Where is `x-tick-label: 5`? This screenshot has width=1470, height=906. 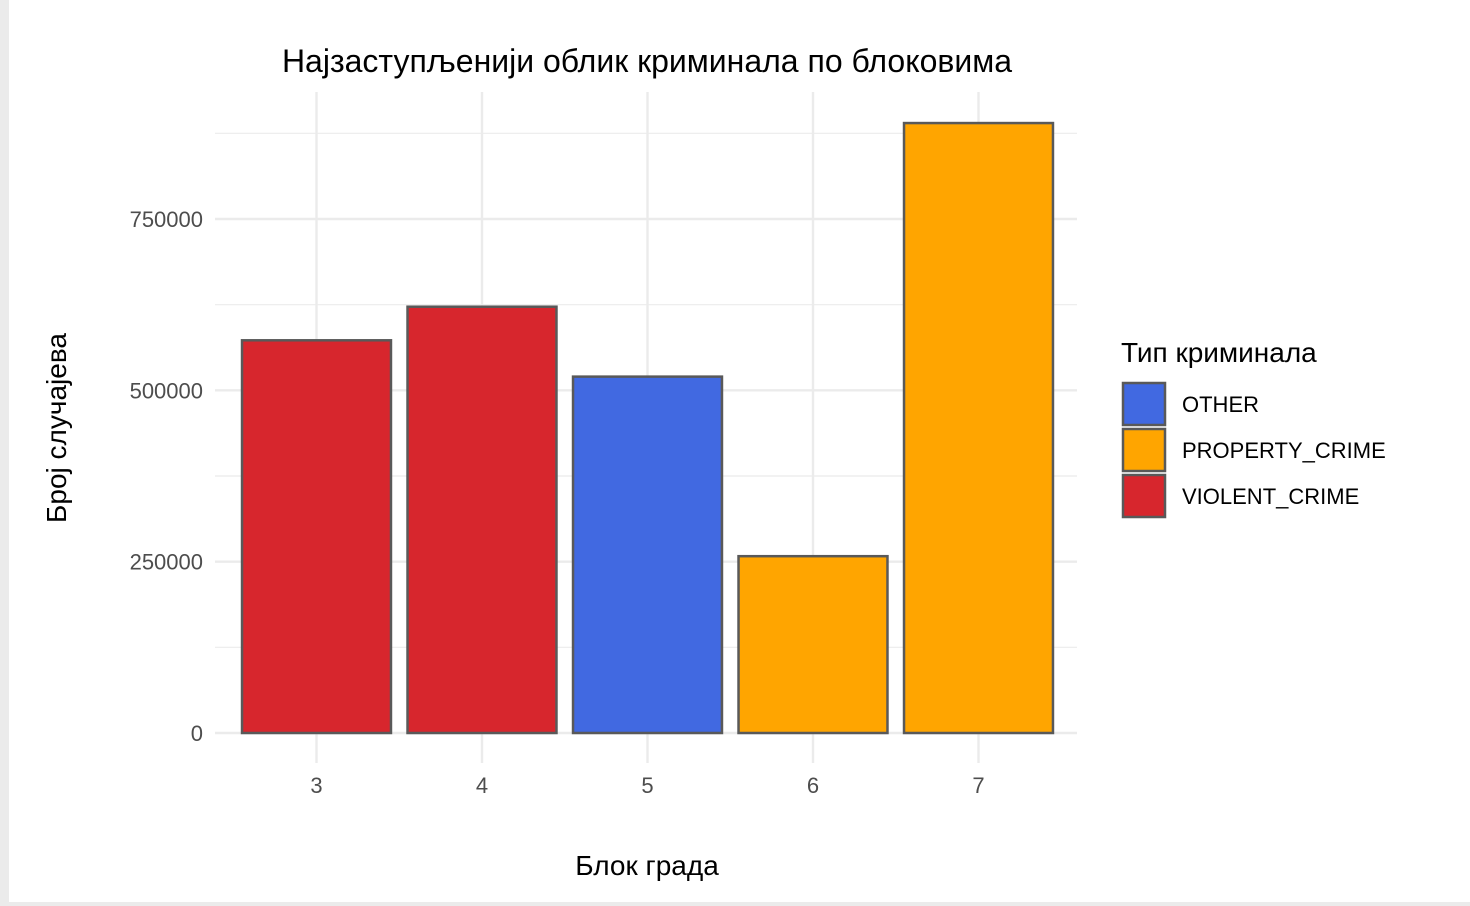
x-tick-label: 5 is located at coordinates (647, 785).